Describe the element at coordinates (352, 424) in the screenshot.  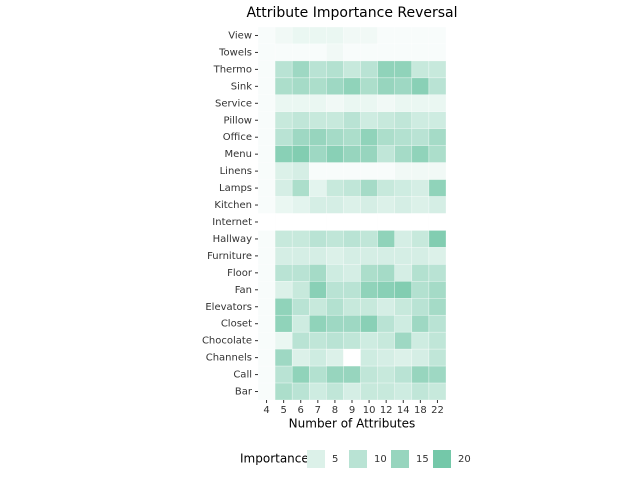
I see `x-axis-title: Number of Attributes` at that location.